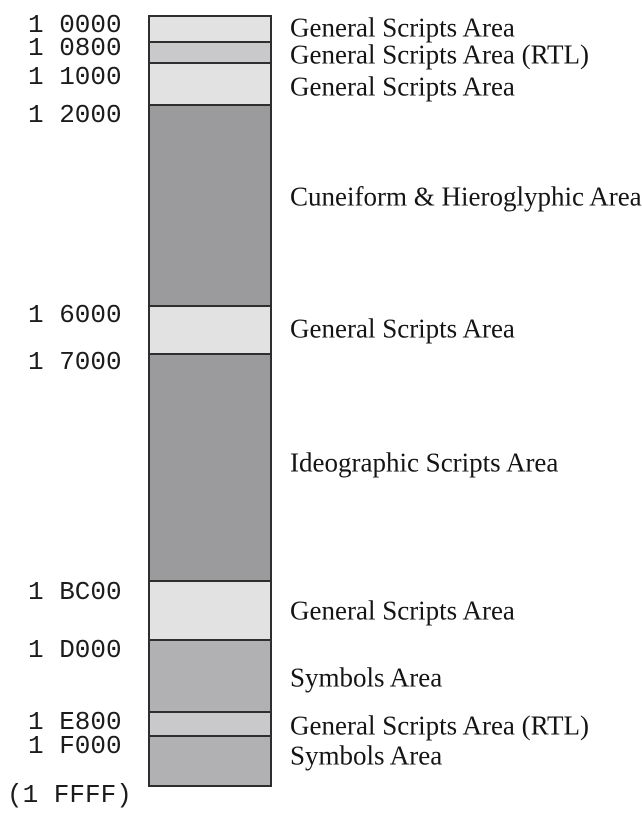  I want to click on address-label: 1 2000, so click(75, 115).